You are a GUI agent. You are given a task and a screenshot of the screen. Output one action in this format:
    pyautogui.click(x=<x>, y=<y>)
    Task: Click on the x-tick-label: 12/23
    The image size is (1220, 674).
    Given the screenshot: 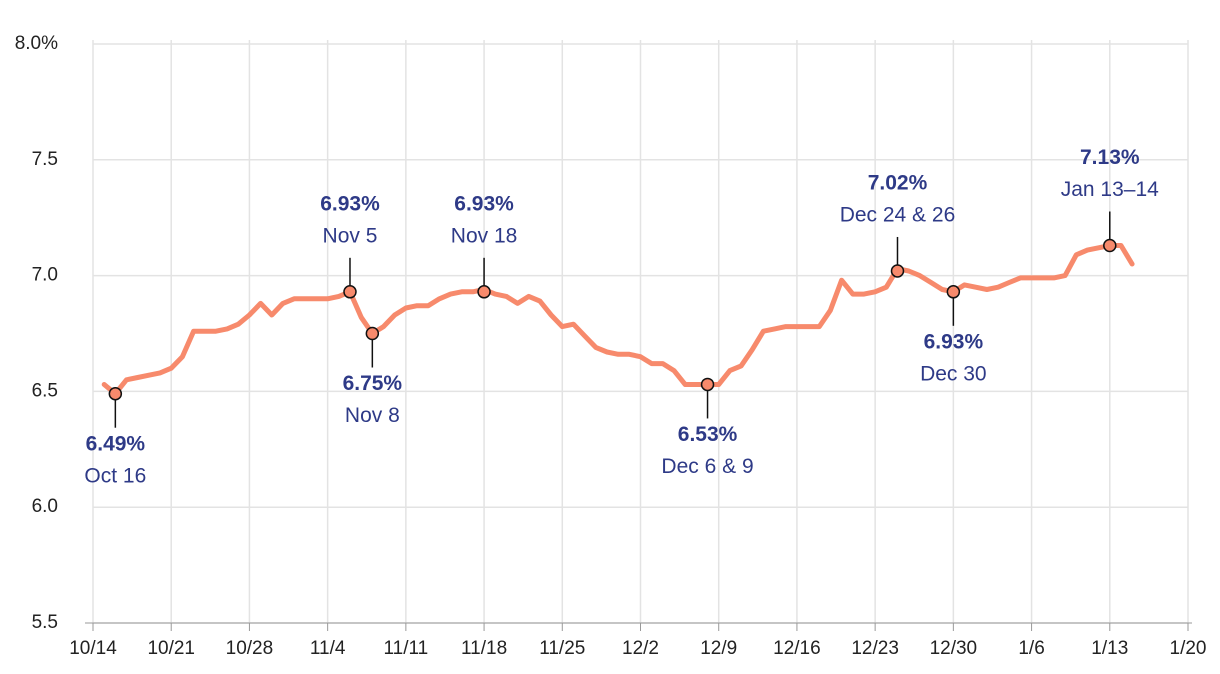 What is the action you would take?
    pyautogui.click(x=875, y=648)
    